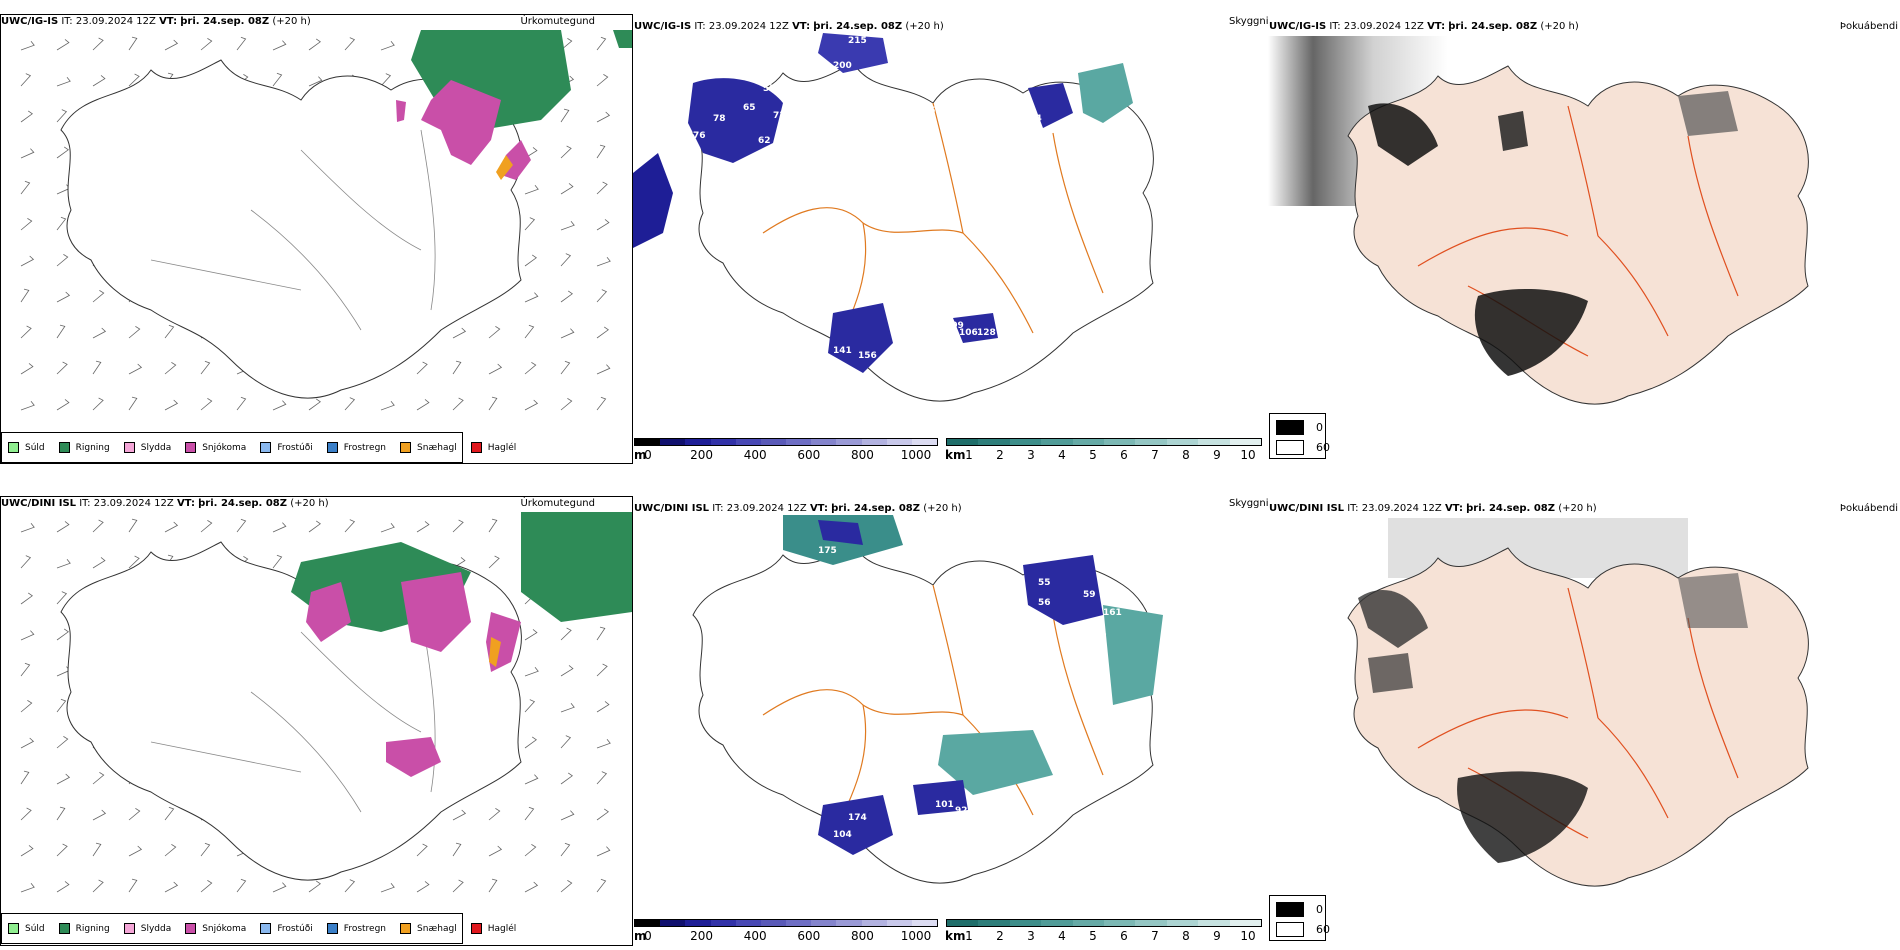 The width and height of the screenshot is (1900, 950). Describe the element at coordinates (855, 825) in the screenshot. I see `low-ceiling-area` at that location.